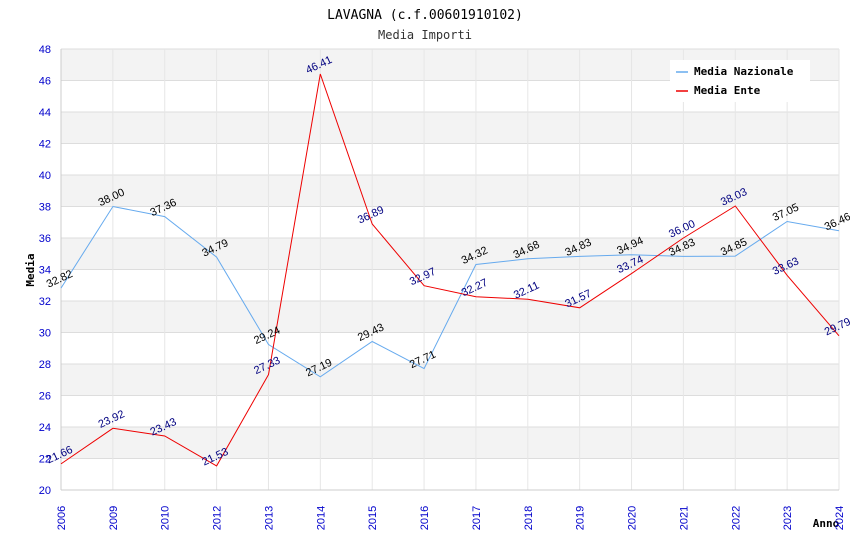 Image resolution: width=850 pixels, height=550 pixels. I want to click on y-tick-label: 20, so click(45, 491).